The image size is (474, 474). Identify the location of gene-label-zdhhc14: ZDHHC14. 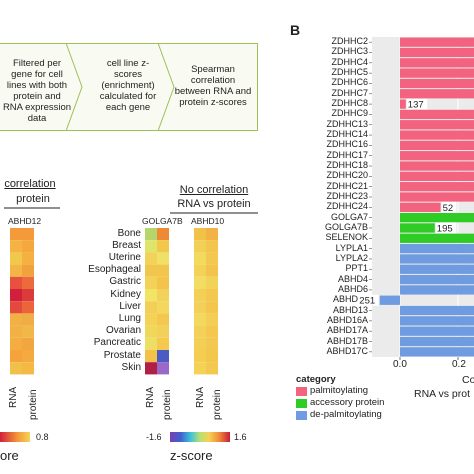
(347, 134).